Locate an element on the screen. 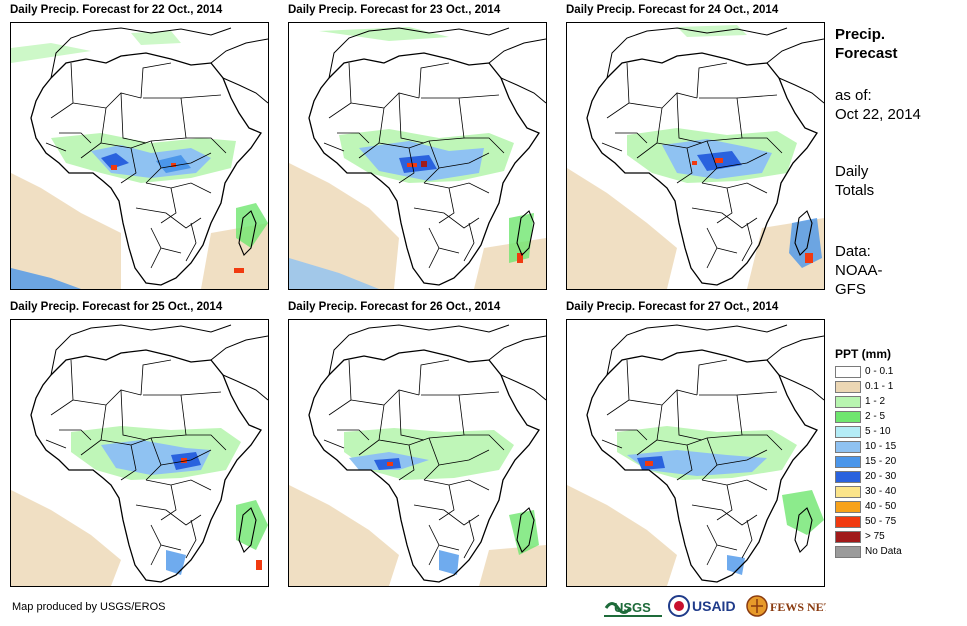 Image resolution: width=967 pixels, height=626 pixels. title-line-2: Forecast is located at coordinates (866, 53).